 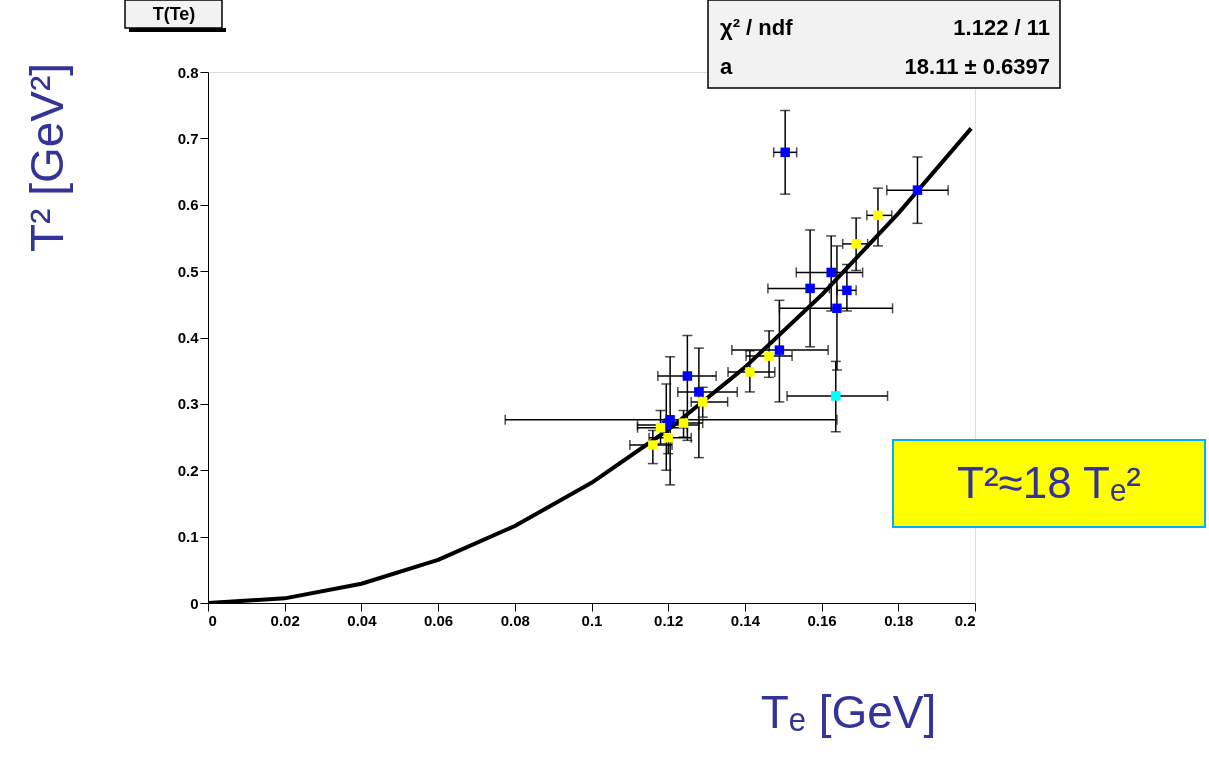 What do you see at coordinates (439, 620) in the screenshot?
I see `x-tick-label: 0.06` at bounding box center [439, 620].